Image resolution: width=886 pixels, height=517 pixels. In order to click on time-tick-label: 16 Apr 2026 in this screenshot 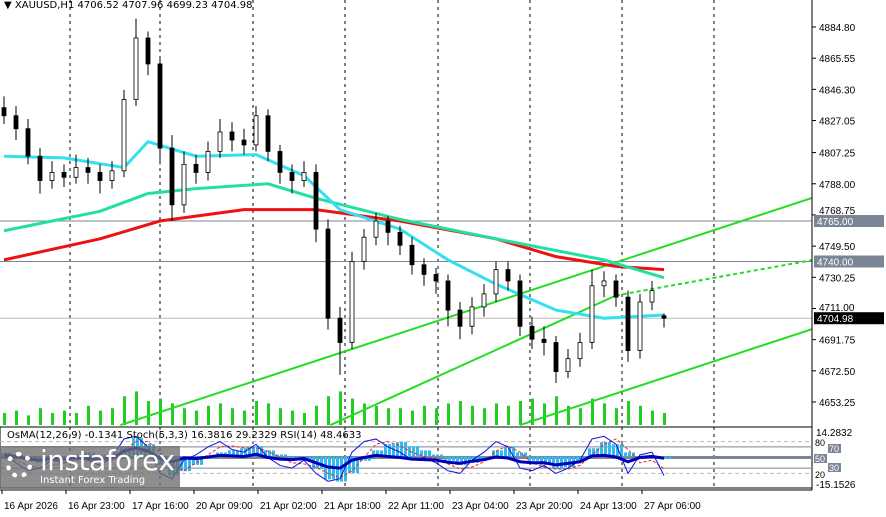, I will do `click(31, 506)`.